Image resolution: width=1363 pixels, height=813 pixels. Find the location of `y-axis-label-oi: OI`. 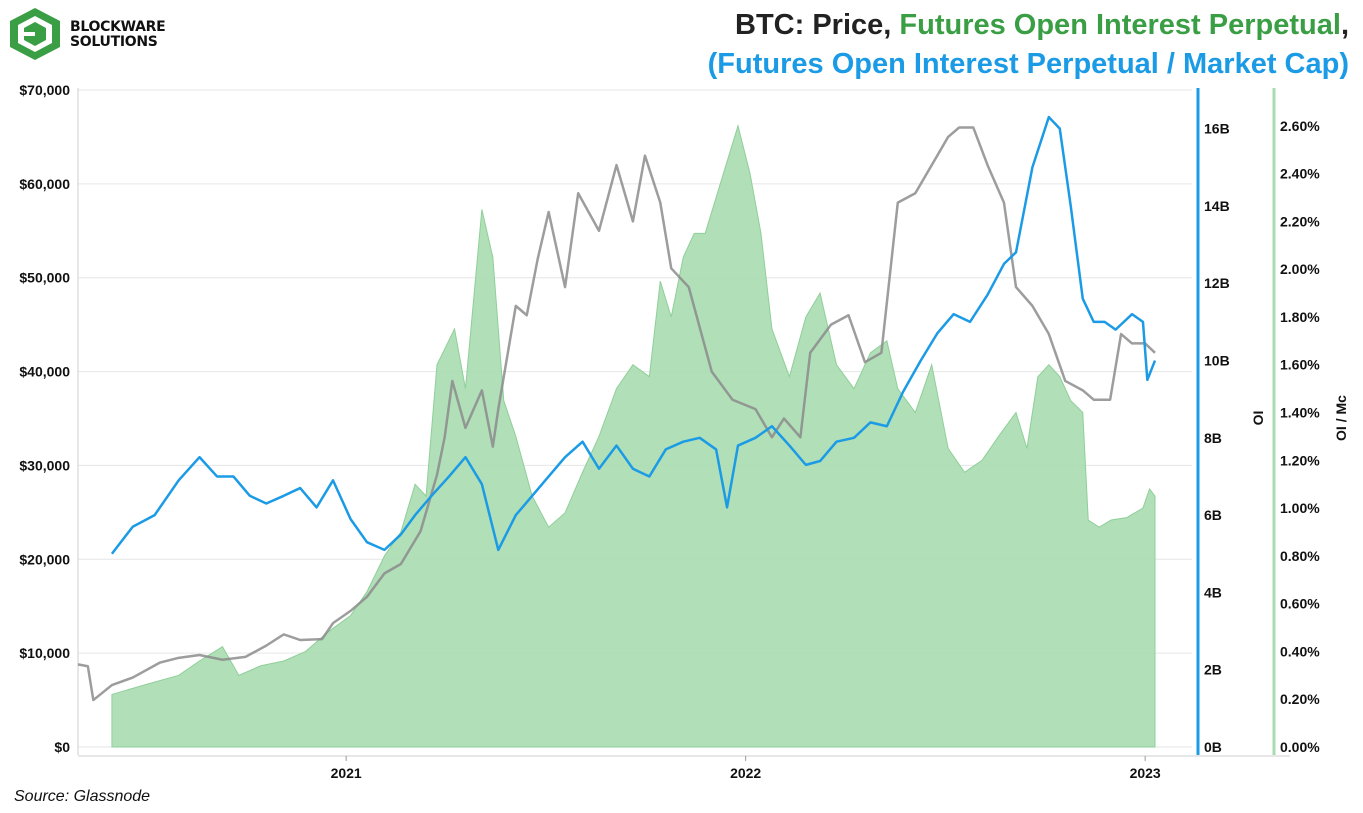

y-axis-label-oi: OI is located at coordinates (1258, 418).